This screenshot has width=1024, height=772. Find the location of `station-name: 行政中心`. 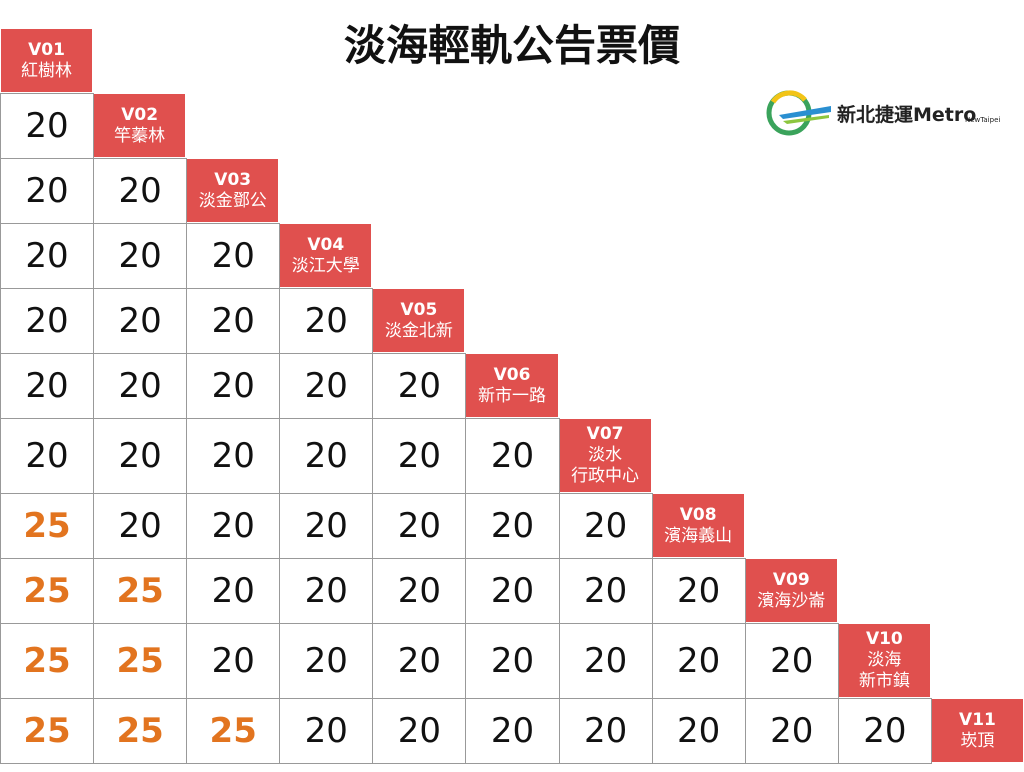

station-name: 行政中心 is located at coordinates (605, 476).